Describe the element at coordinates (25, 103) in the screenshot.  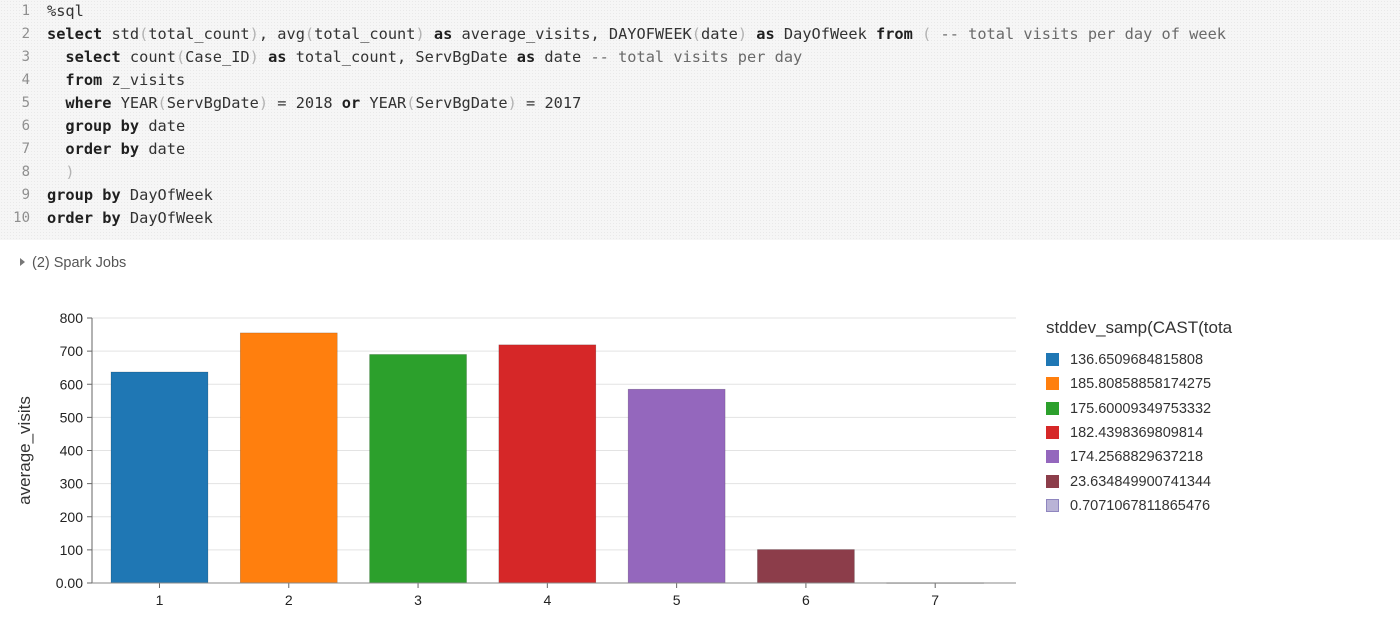
I see `line-number: 5` at that location.